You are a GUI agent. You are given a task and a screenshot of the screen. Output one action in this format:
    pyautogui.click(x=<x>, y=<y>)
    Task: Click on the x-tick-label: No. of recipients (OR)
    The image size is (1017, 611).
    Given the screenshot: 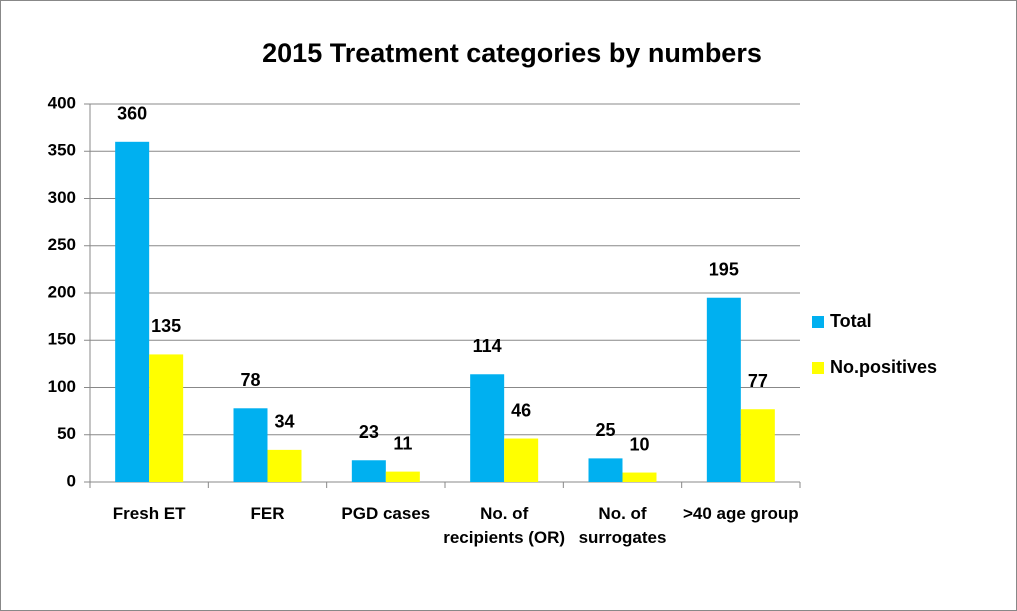 What is the action you would take?
    pyautogui.click(x=504, y=525)
    